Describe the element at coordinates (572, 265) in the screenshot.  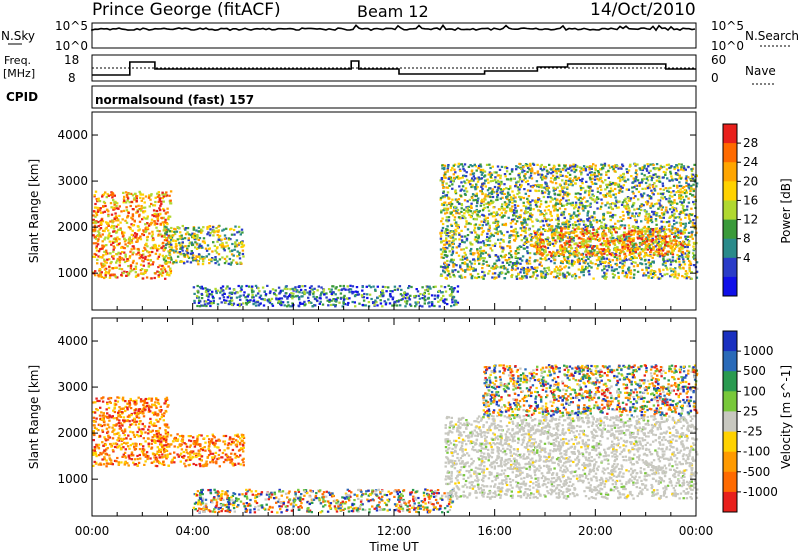
I see `heatmap-cell-2022` at that location.